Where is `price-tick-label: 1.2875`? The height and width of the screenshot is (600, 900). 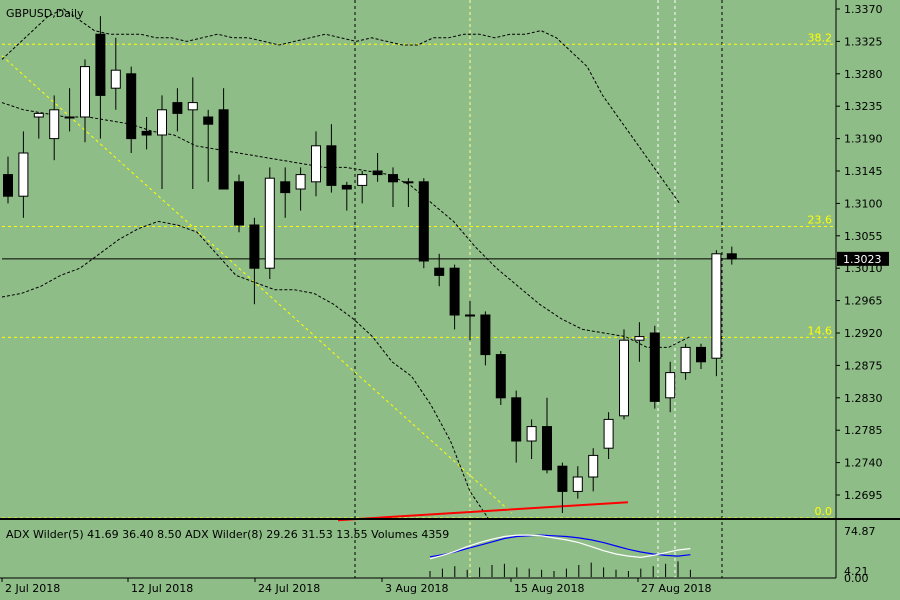
price-tick-label: 1.2875 is located at coordinates (863, 365).